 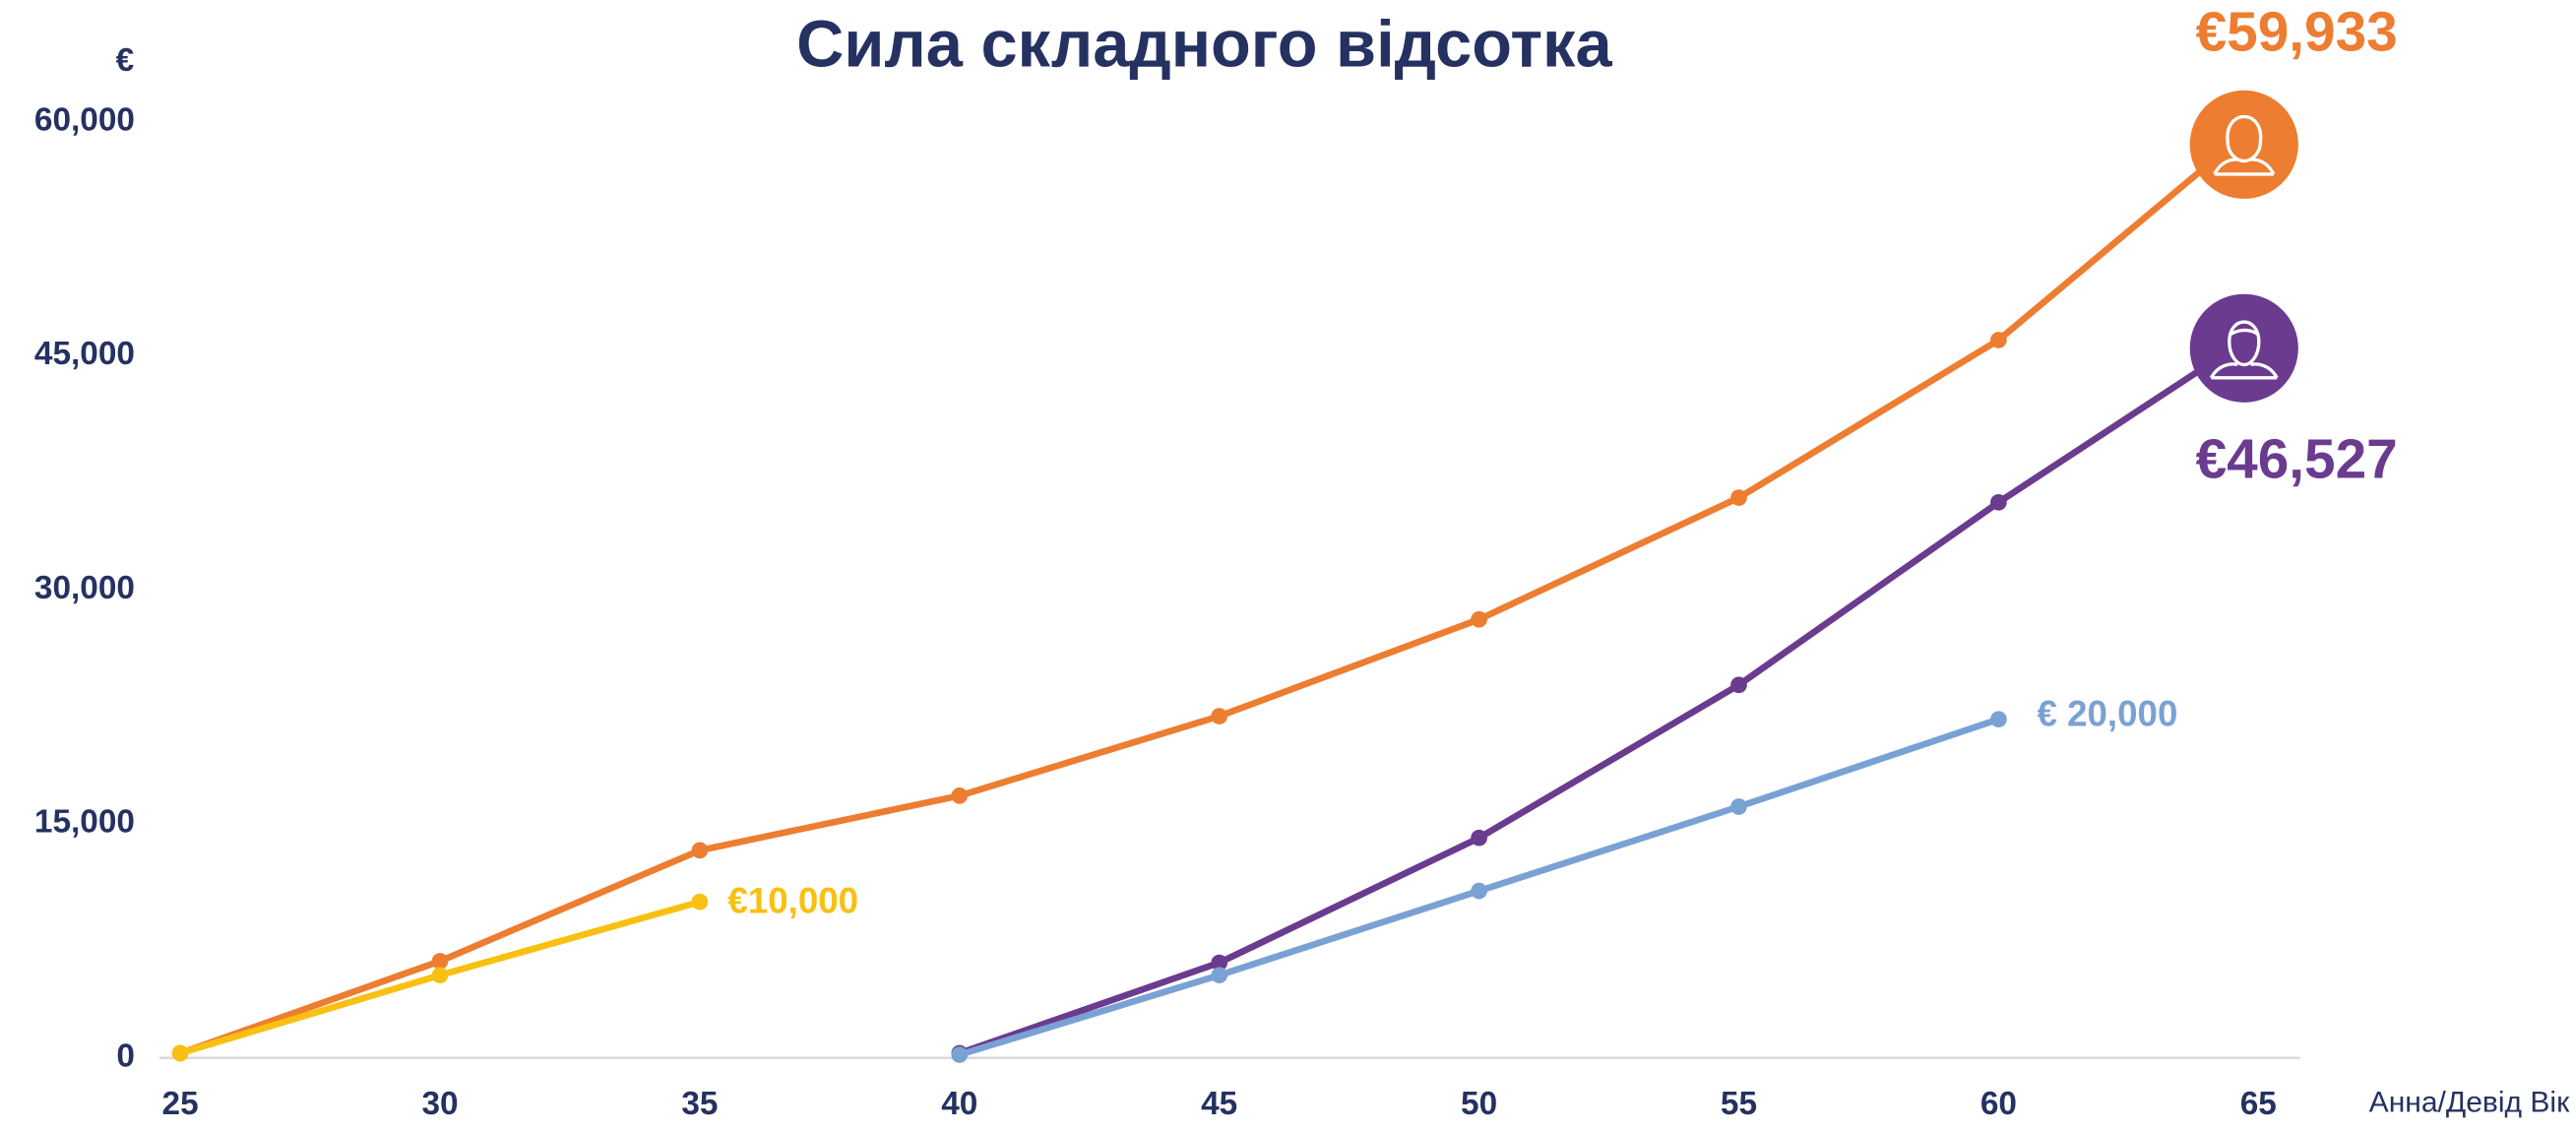 What do you see at coordinates (699, 1104) in the screenshot?
I see `x-tick-label: 35` at bounding box center [699, 1104].